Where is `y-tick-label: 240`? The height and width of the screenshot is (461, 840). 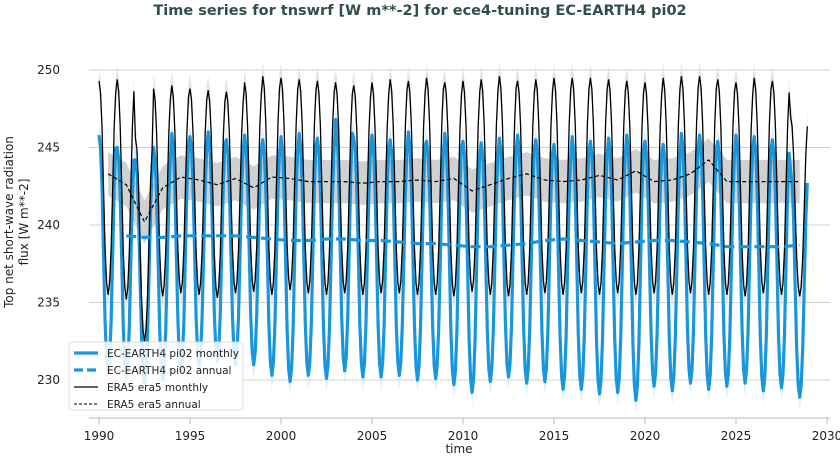 y-tick-label: 240 is located at coordinates (48, 225).